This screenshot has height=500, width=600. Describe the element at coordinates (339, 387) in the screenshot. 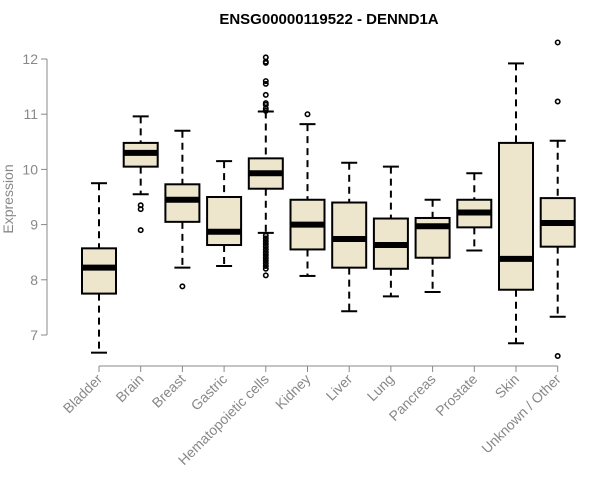

I see `x-tick-label: Liver` at that location.